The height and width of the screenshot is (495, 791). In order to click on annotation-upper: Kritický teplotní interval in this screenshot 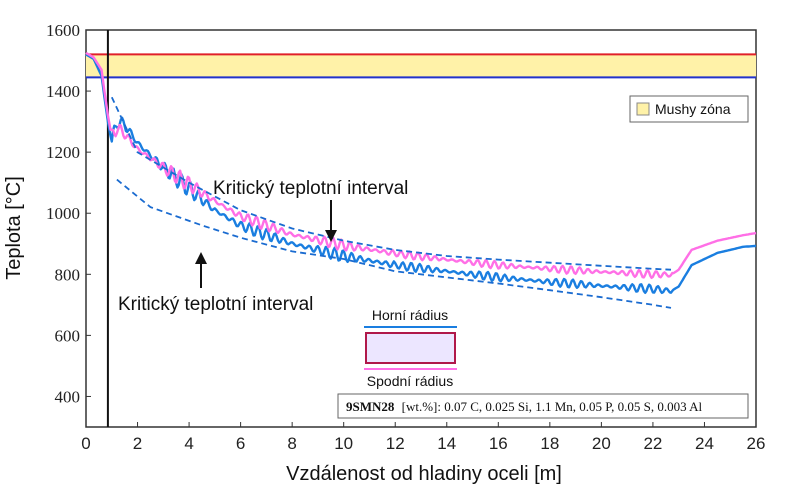, I will do `click(310, 188)`.